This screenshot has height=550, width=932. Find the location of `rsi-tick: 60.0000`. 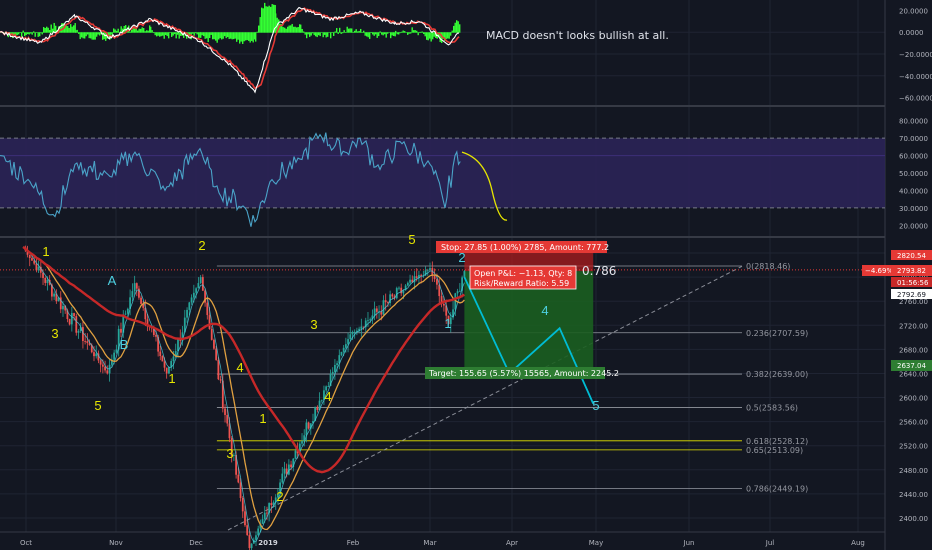

rsi-tick: 60.0000 is located at coordinates (913, 157).